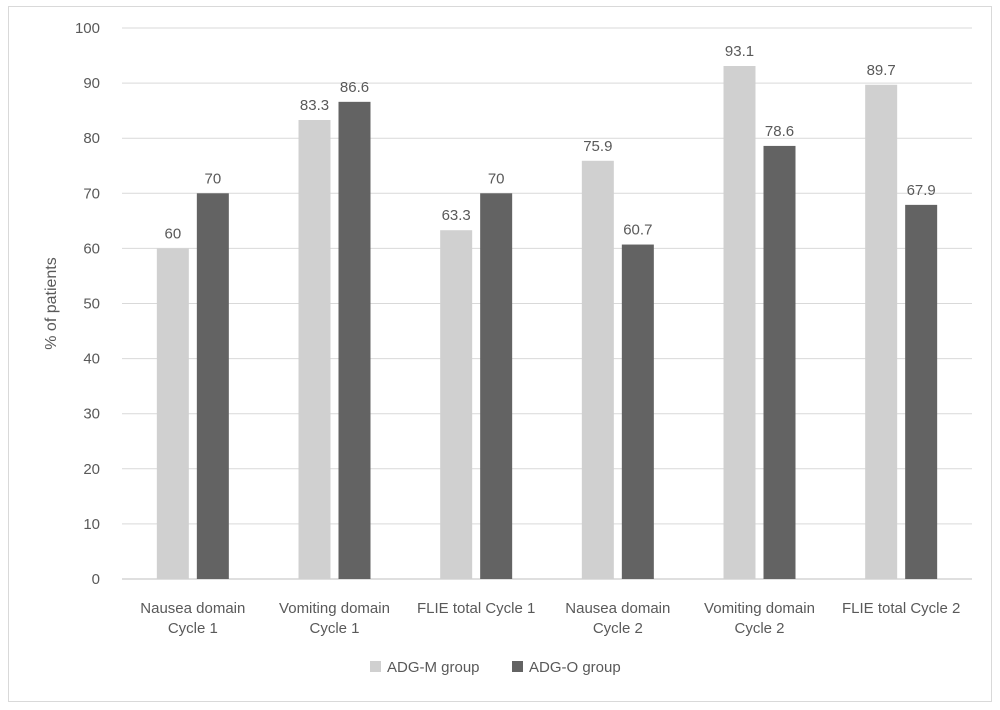 Image resolution: width=1000 pixels, height=710 pixels. Describe the element at coordinates (637, 230) in the screenshot. I see `data-label: 60.7` at that location.